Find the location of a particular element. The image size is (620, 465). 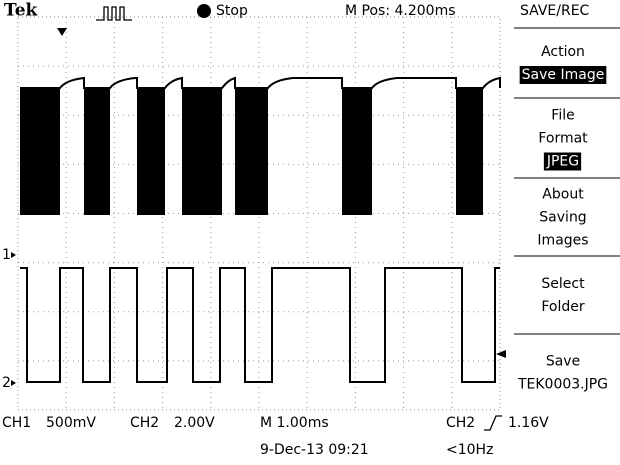

menu-value: Save Image is located at coordinates (563, 75).